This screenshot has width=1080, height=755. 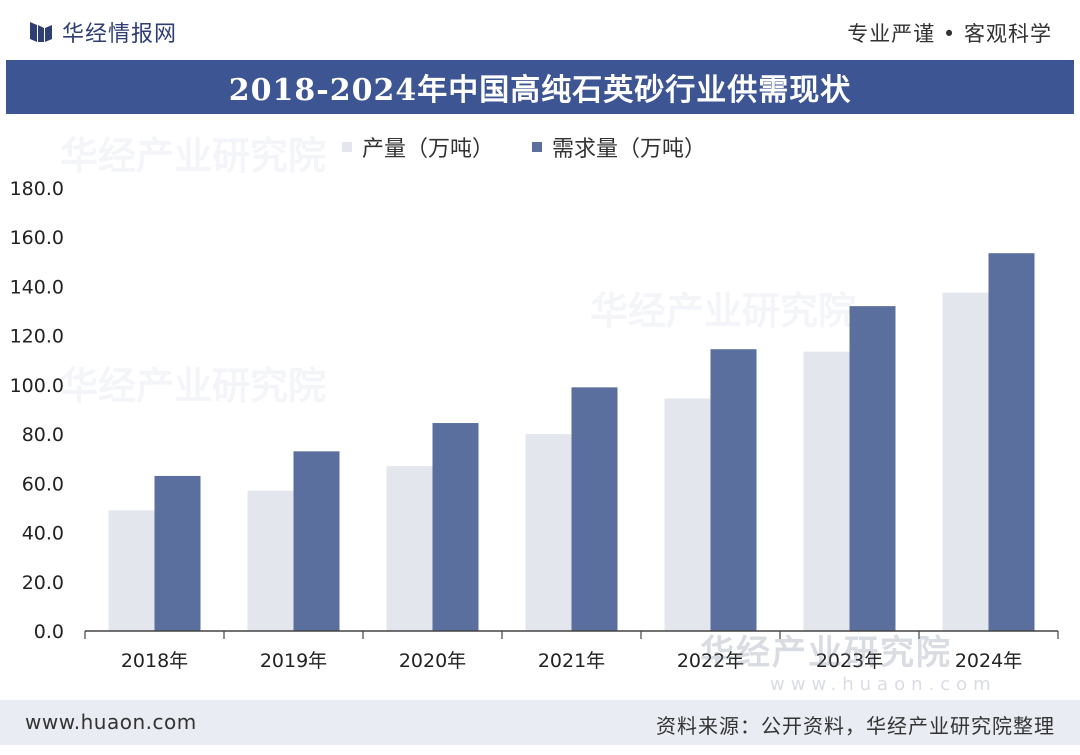 I want to click on y-tick-label: 80.0, so click(x=43, y=435).